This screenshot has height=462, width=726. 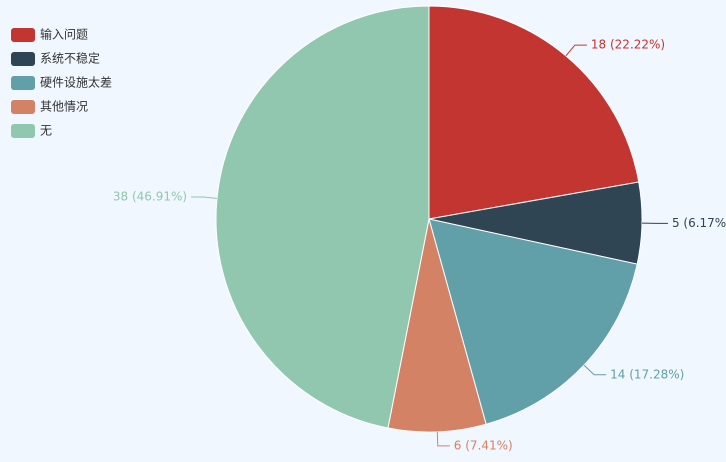 I want to click on data-label: 6 (7.41%), so click(x=483, y=445).